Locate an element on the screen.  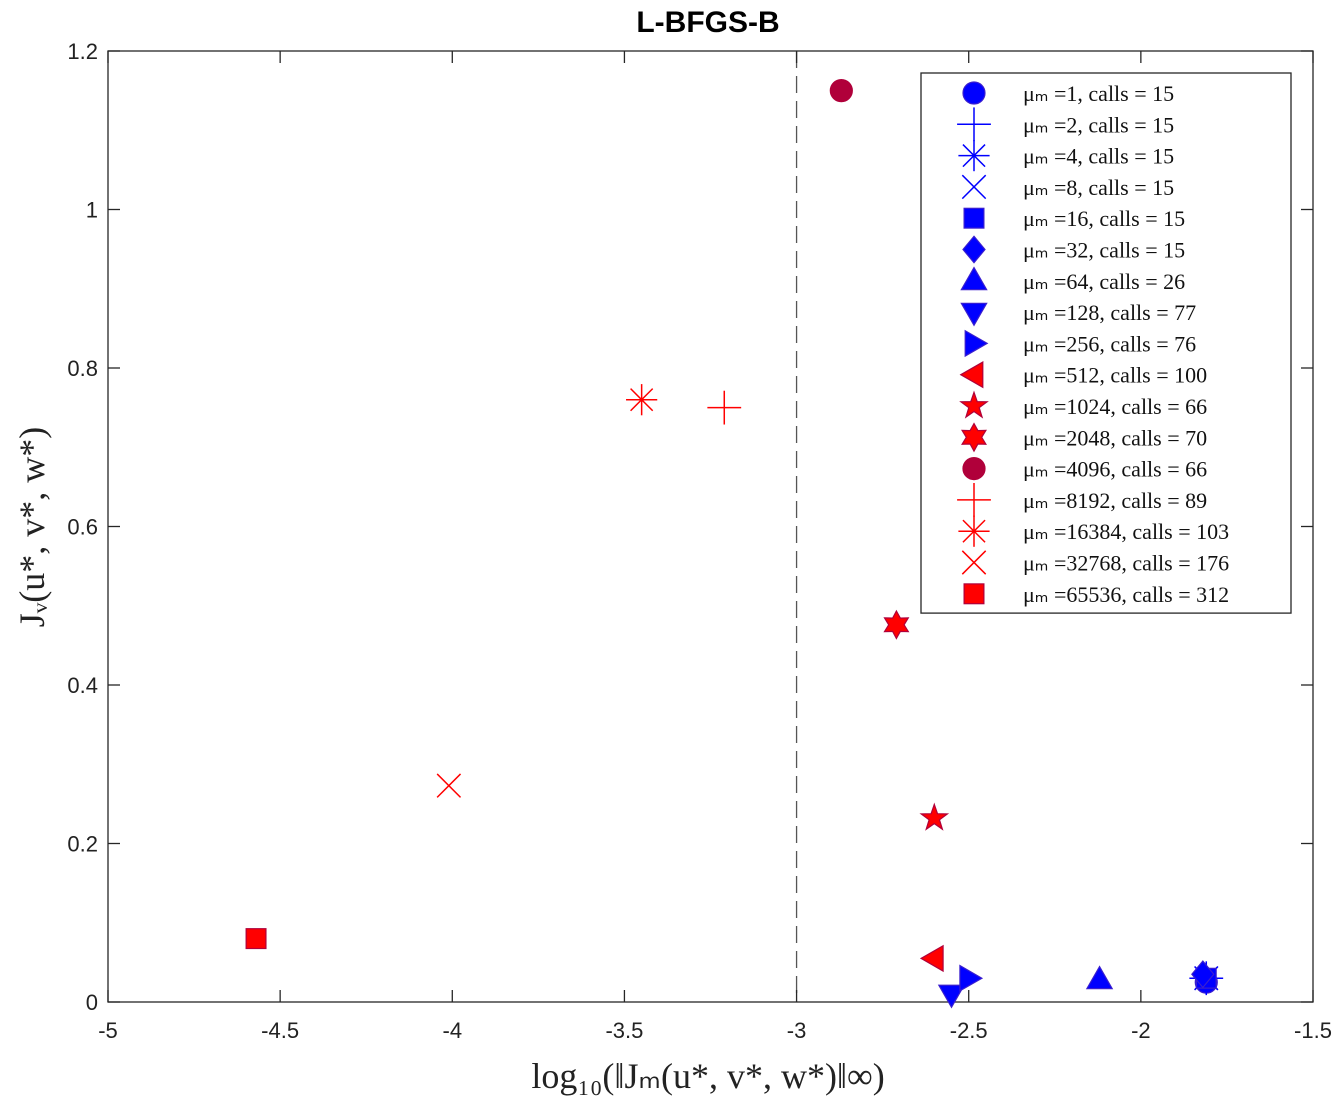
x-tick-label: -2 is located at coordinates (1141, 1030).